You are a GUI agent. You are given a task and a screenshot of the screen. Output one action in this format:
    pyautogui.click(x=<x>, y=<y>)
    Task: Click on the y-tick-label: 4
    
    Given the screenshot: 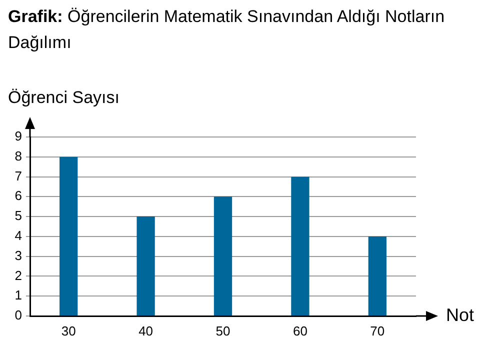 What is the action you would take?
    pyautogui.click(x=18, y=236)
    